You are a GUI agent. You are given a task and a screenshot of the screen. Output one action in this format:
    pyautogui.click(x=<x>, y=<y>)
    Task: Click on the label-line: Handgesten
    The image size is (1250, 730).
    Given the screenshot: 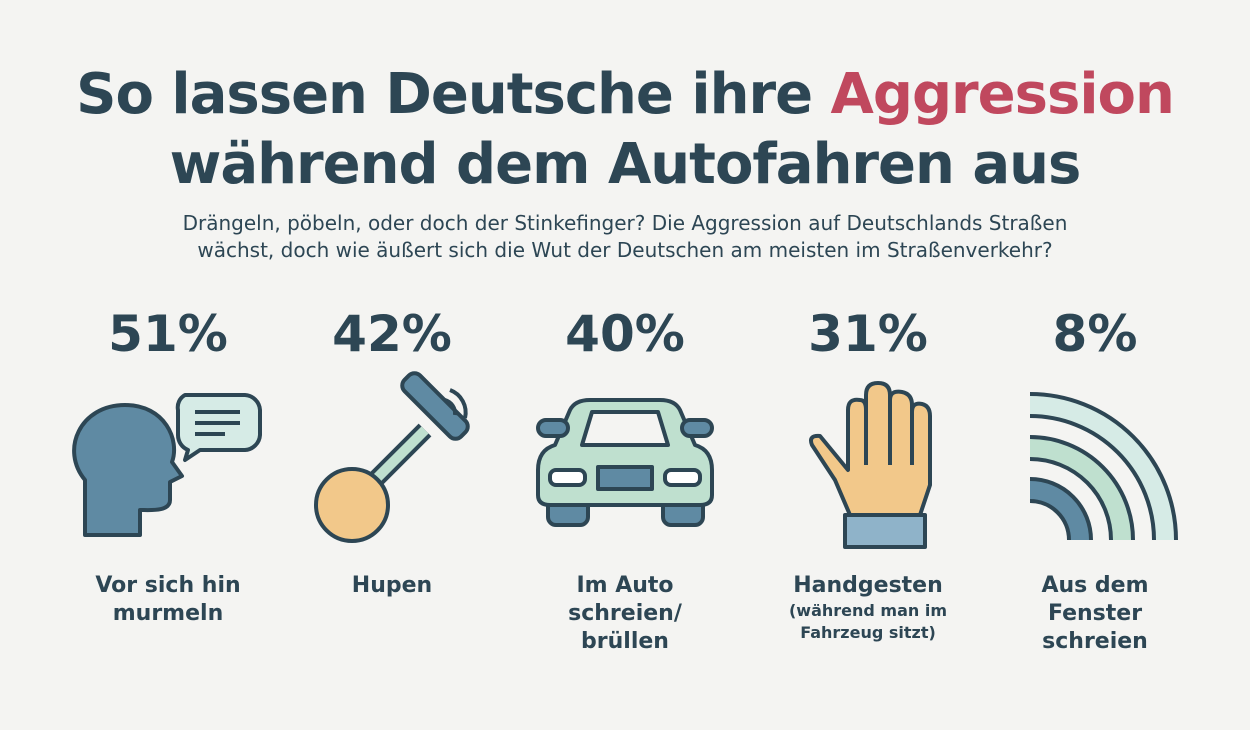 What is the action you would take?
    pyautogui.click(x=868, y=585)
    